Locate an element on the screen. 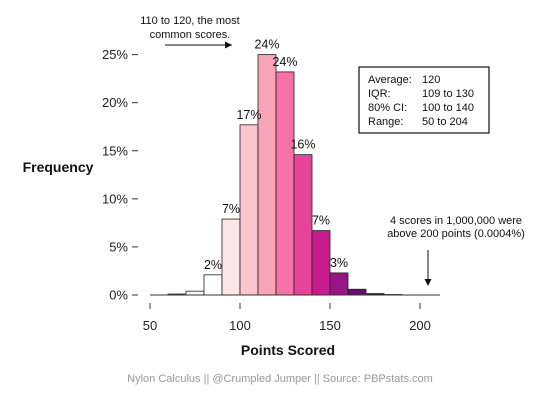  stats-label-iqr: IQR: is located at coordinates (379, 94).